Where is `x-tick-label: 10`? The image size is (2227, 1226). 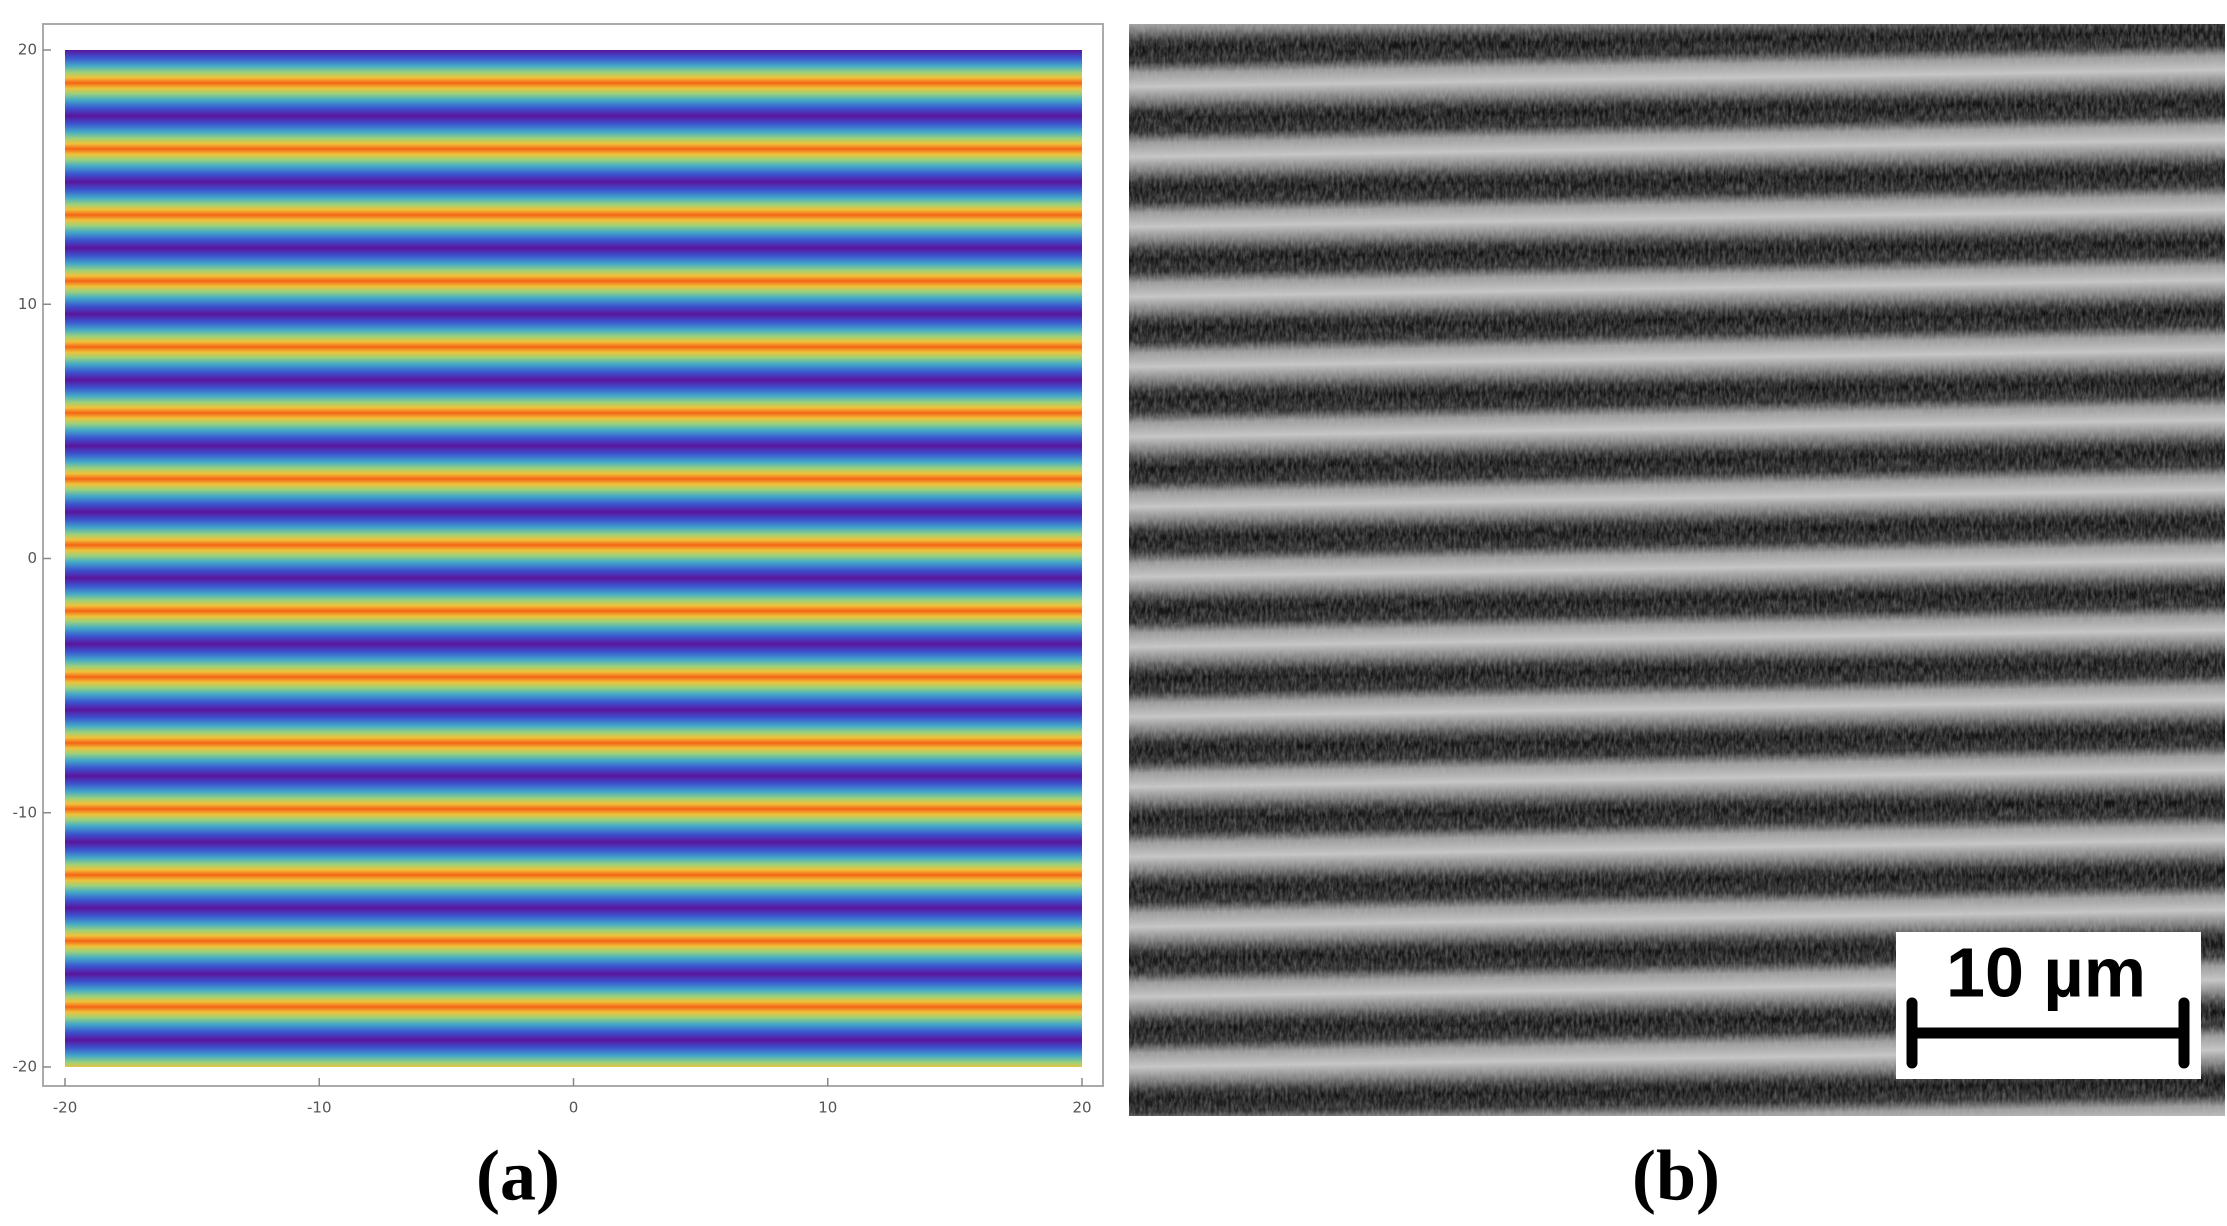
x-tick-label: 10 is located at coordinates (827, 1108).